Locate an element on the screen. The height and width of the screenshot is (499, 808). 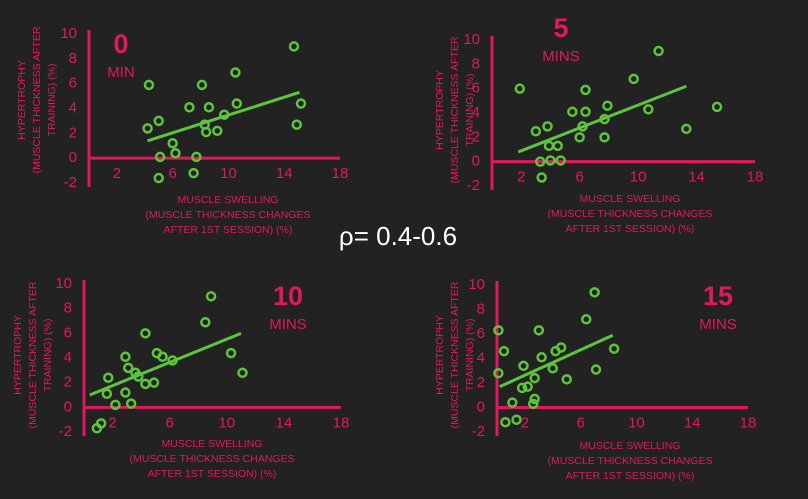
y-axis-label: TRAINING) (%) is located at coordinates (48, 355).